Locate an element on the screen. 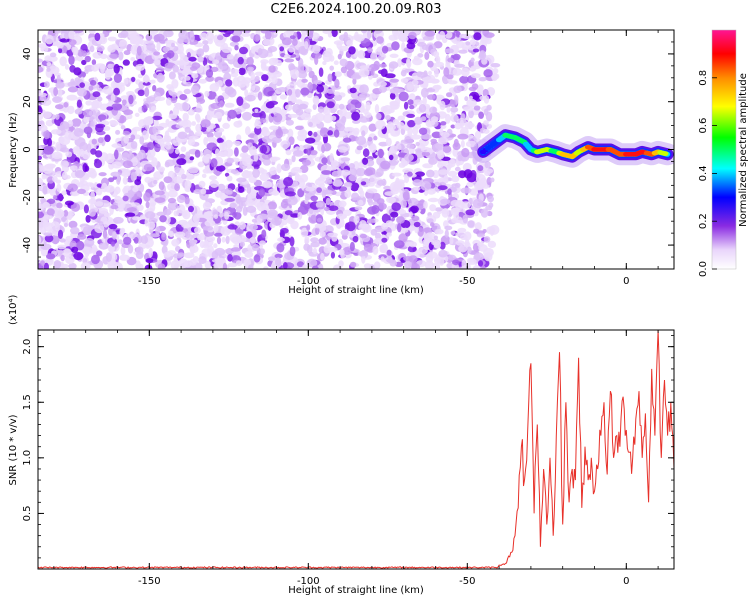  snr-y-axis-label: SNR (10 * v/v) is located at coordinates (13, 449).